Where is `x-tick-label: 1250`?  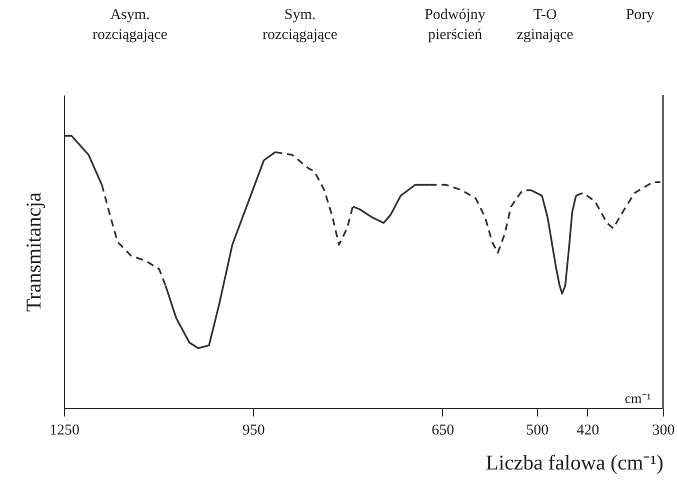 x-tick-label: 1250 is located at coordinates (65, 430).